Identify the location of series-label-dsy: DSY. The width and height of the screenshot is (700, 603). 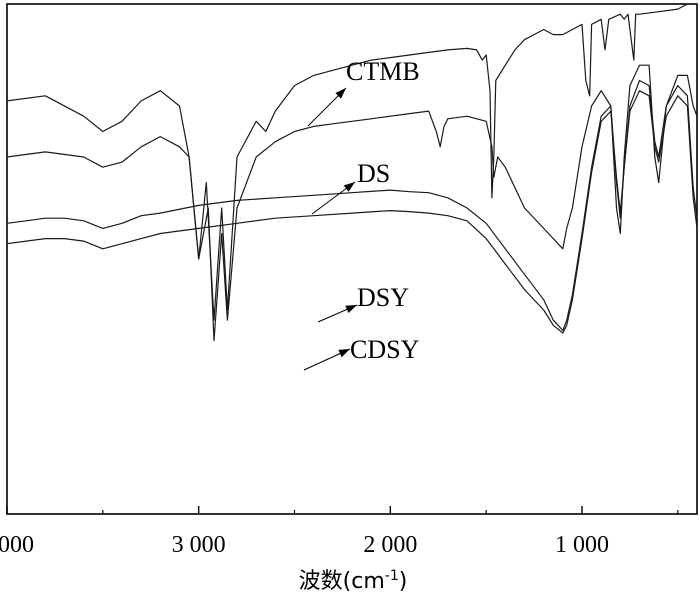
(383, 297).